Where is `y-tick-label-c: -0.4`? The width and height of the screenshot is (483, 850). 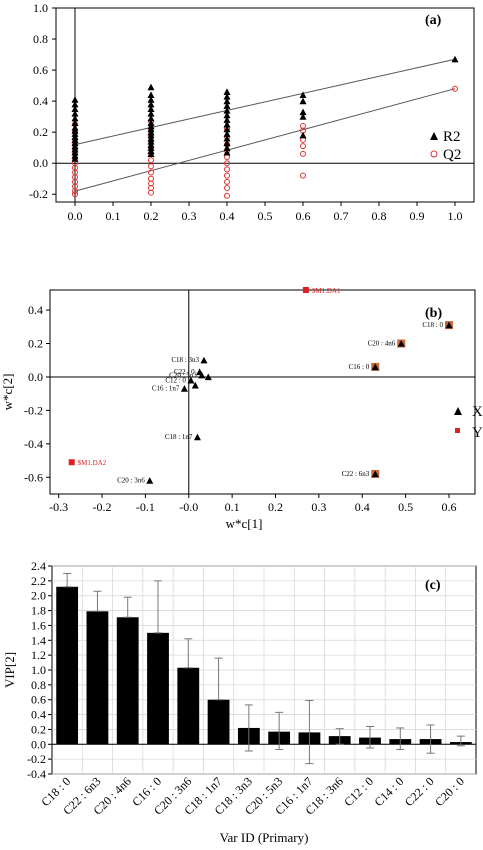
y-tick-label-c: -0.4 is located at coordinates (36, 774).